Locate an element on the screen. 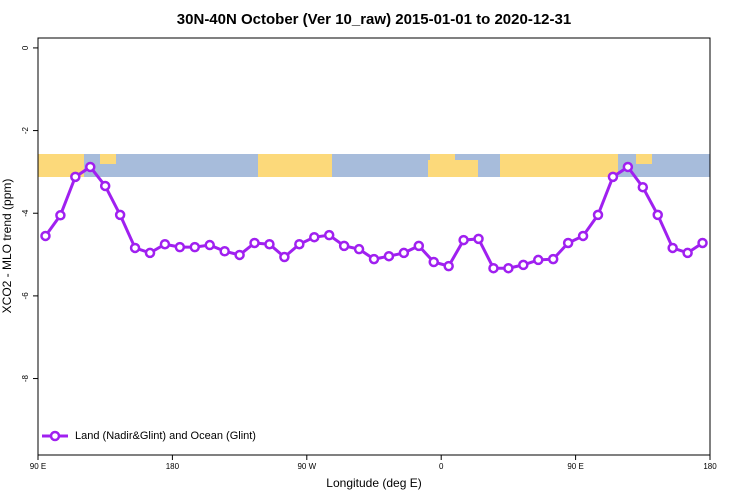 The height and width of the screenshot is (500, 750). x-tick-label: 0 is located at coordinates (441, 466).